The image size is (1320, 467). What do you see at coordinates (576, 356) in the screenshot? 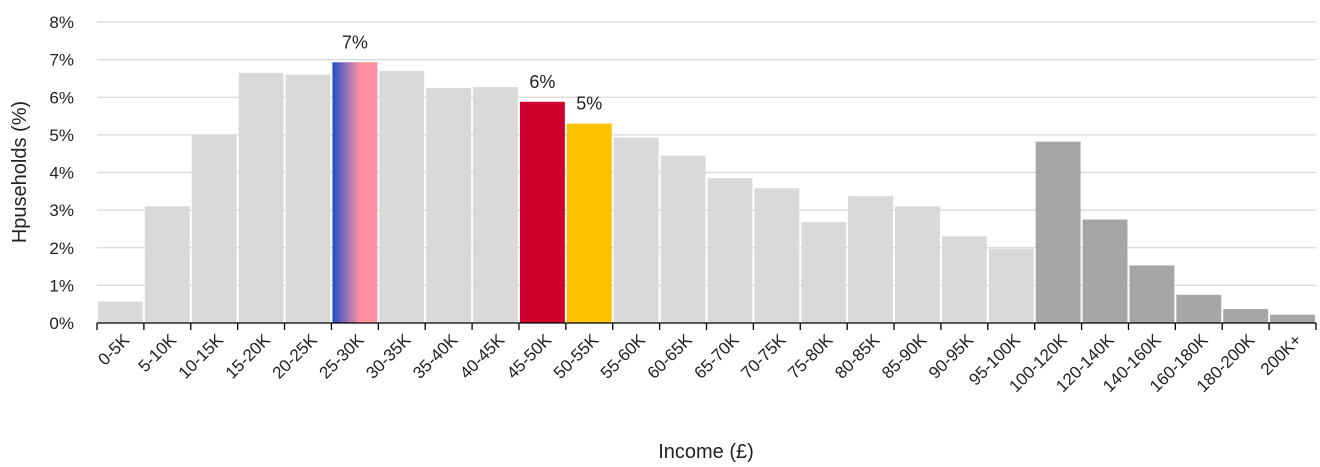
I see `x-tick-label: 50-55K` at bounding box center [576, 356].